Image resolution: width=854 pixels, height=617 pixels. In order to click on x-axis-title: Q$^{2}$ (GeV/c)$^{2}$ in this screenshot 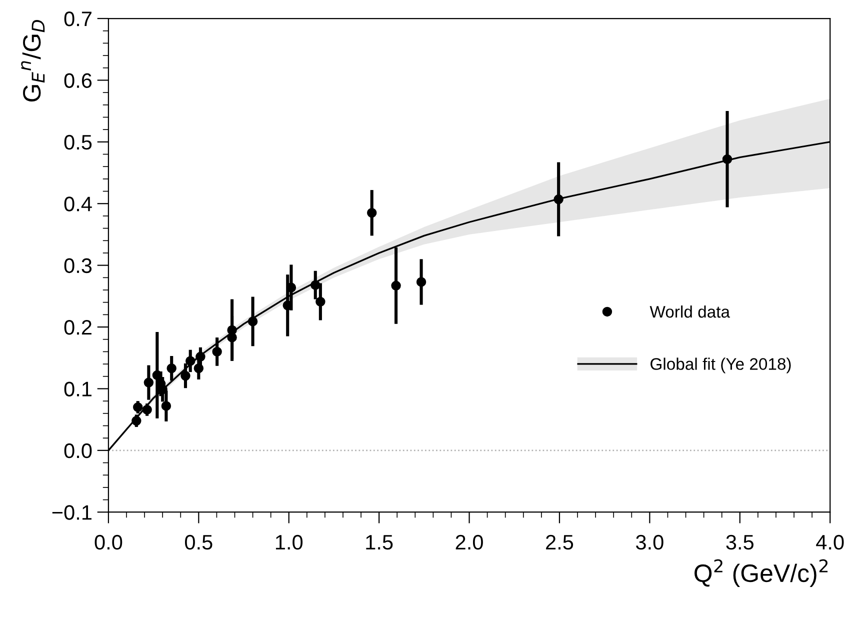, I will do `click(761, 573)`.